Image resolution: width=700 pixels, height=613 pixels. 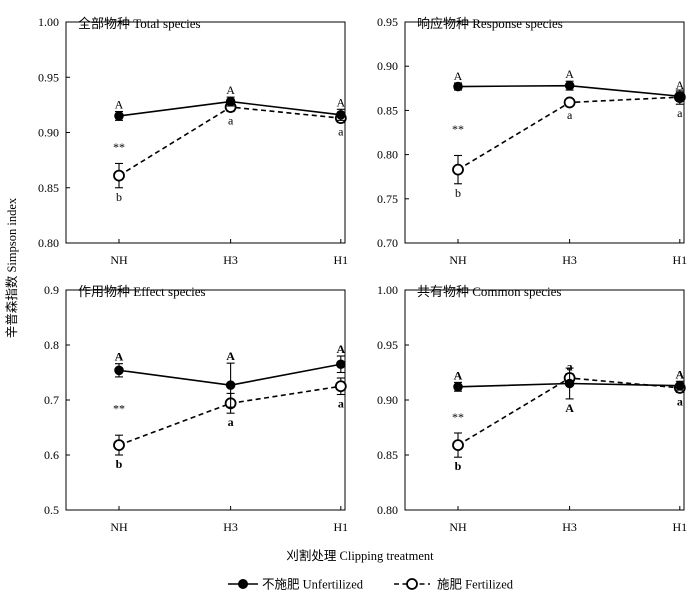 What do you see at coordinates (243, 584) in the screenshot?
I see `legend-marker-filled-circle` at bounding box center [243, 584].